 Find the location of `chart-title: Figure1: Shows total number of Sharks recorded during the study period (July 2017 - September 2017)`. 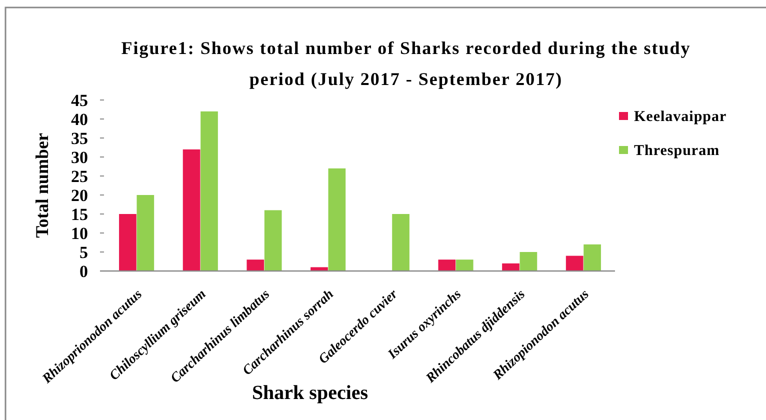

chart-title: Figure1: Shows total number of Sharks recorded during the study period (July 2017 - September 2017) is located at coordinates (406, 63).